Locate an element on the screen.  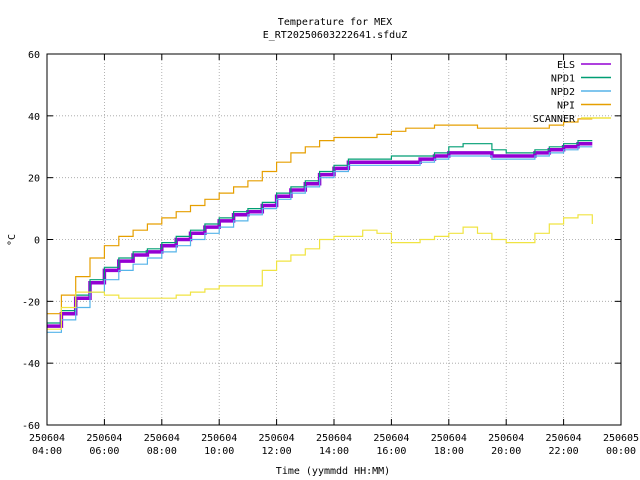
x-tick-label-time: 20:00 is located at coordinates (506, 451).